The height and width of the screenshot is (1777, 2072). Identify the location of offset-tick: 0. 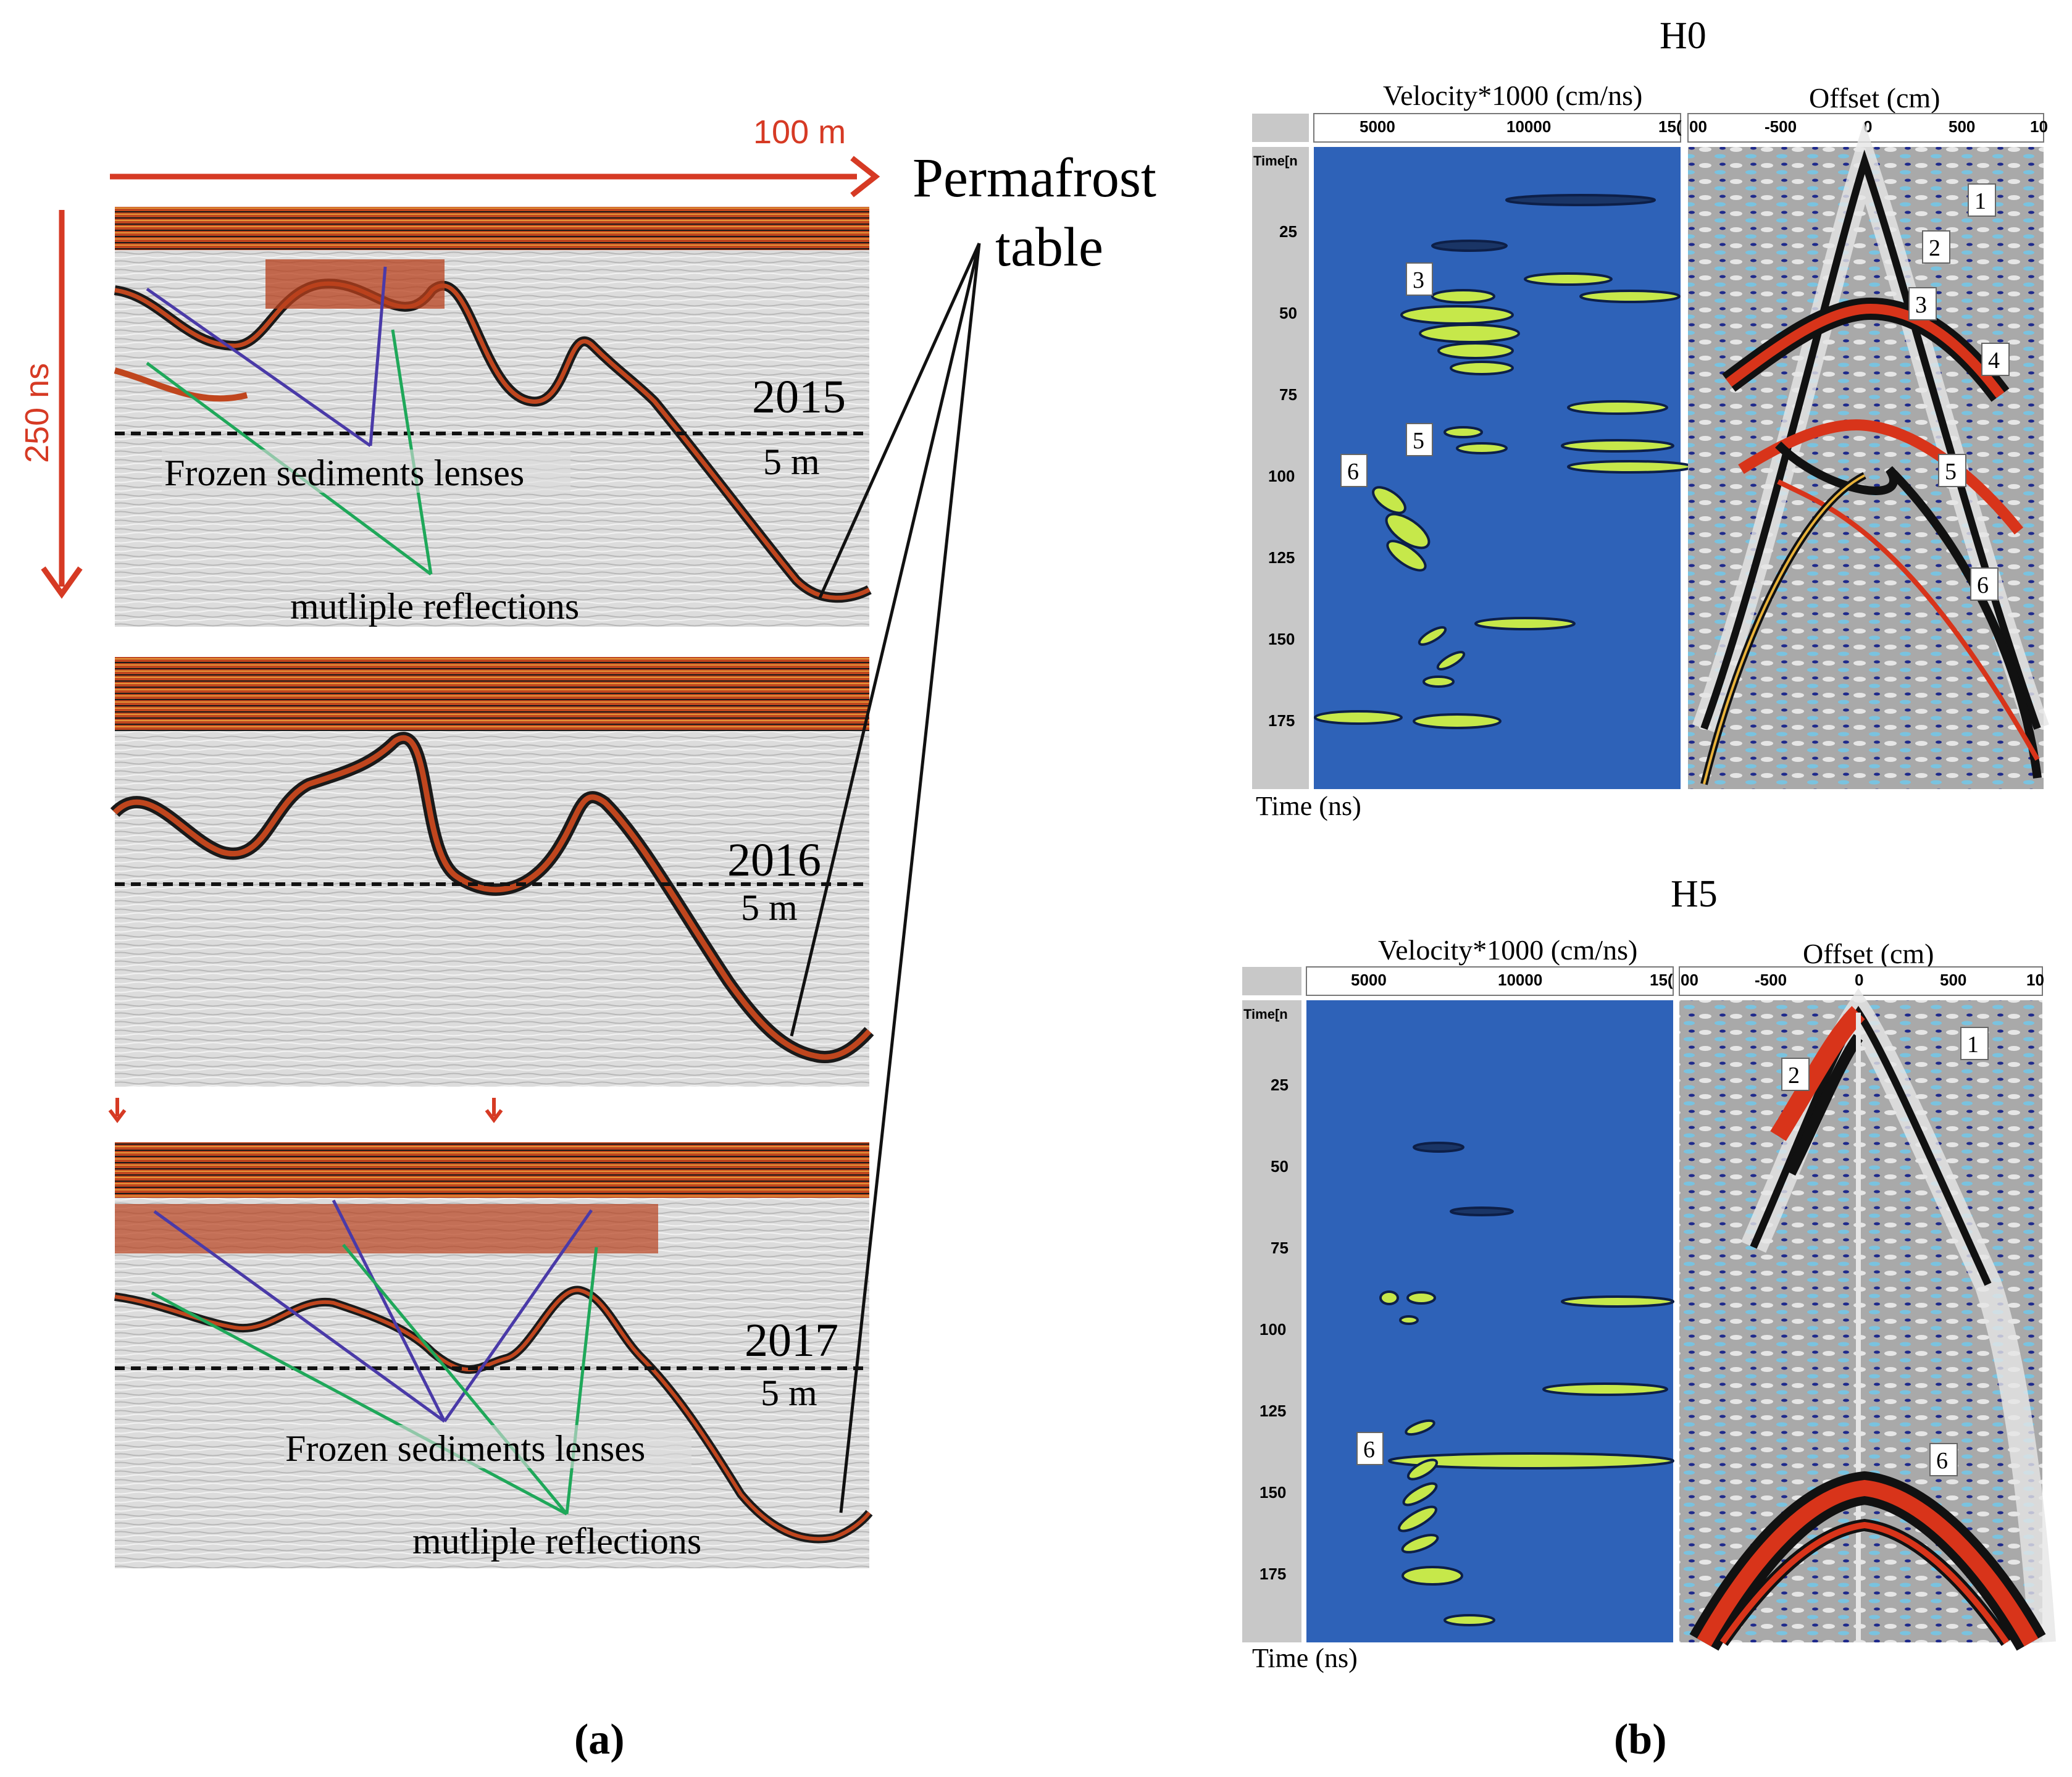
(1859, 980).